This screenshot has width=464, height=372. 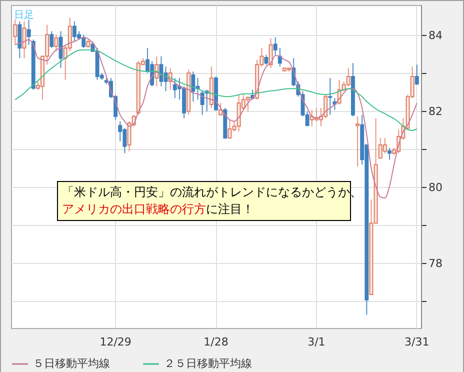 What do you see at coordinates (216, 342) in the screenshot?
I see `x-tick-label: 1/28` at bounding box center [216, 342].